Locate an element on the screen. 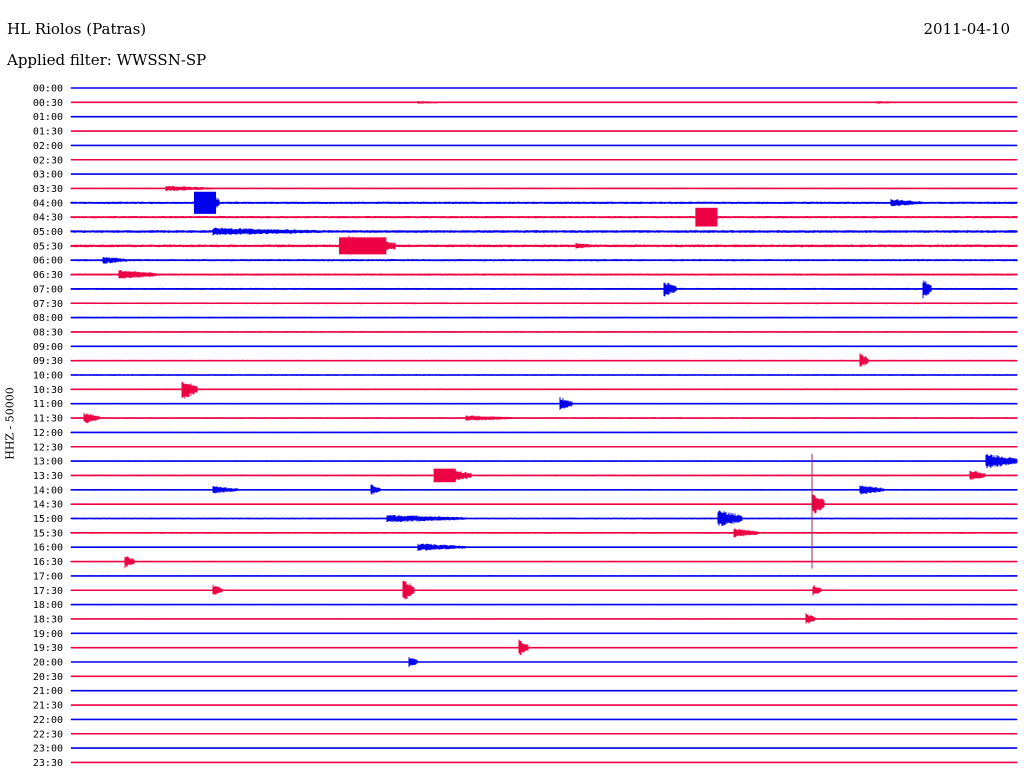 The height and width of the screenshot is (780, 1024). row-time-label: 08:00 is located at coordinates (48, 318).